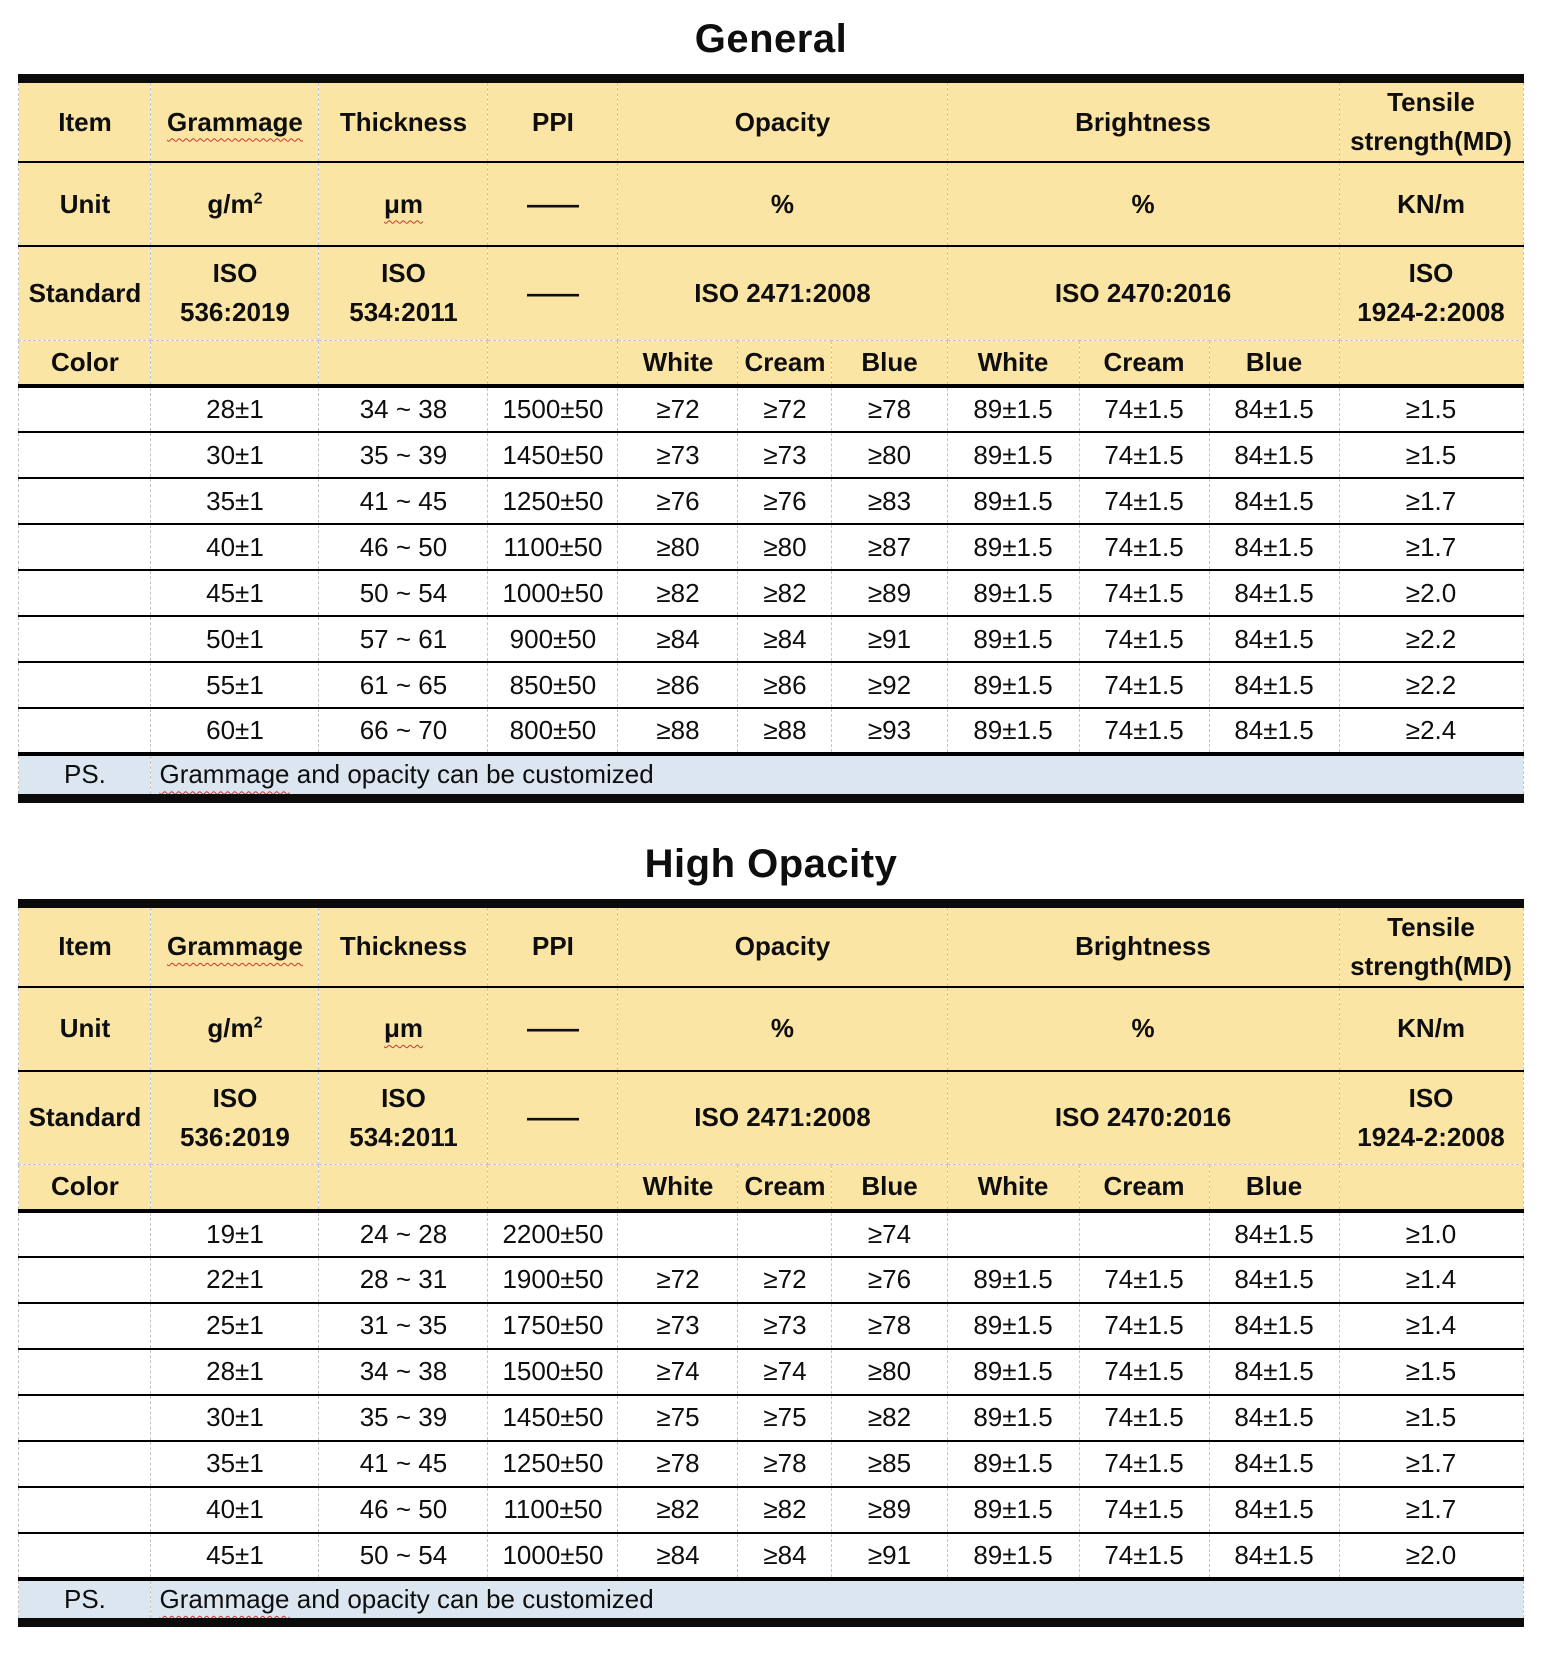 The width and height of the screenshot is (1542, 1675). Describe the element at coordinates (1274, 1188) in the screenshot. I see `color-brightness-blue: Blue` at that location.